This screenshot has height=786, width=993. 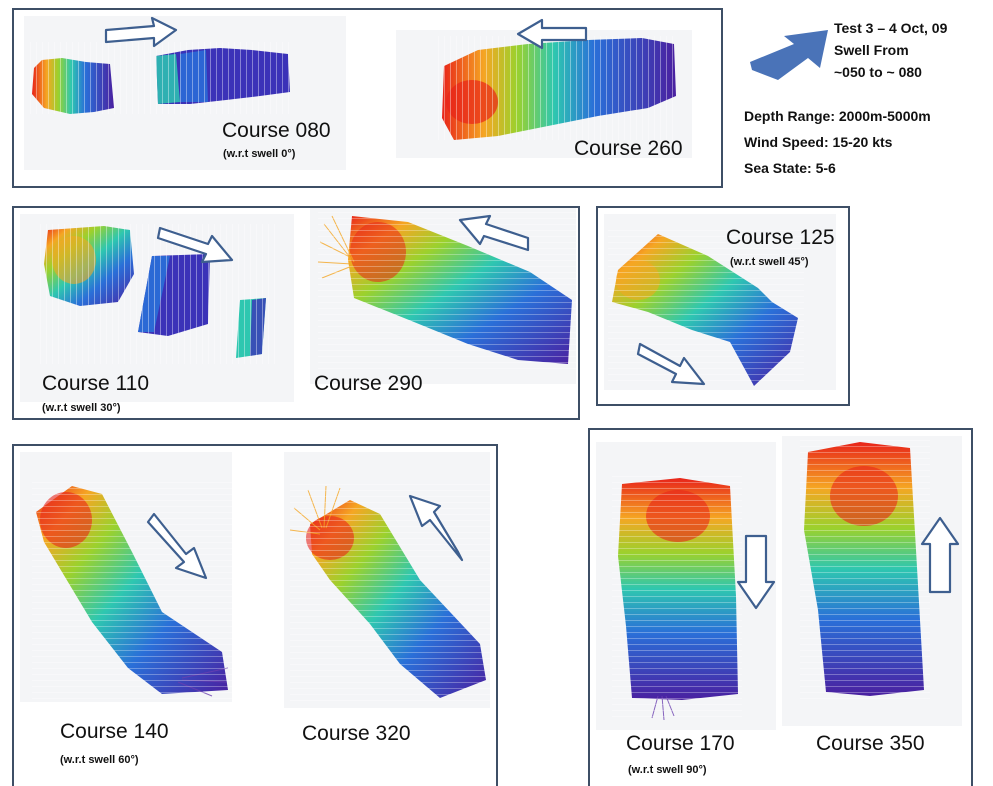 I want to click on course-label-110: Course 110, so click(x=96, y=383).